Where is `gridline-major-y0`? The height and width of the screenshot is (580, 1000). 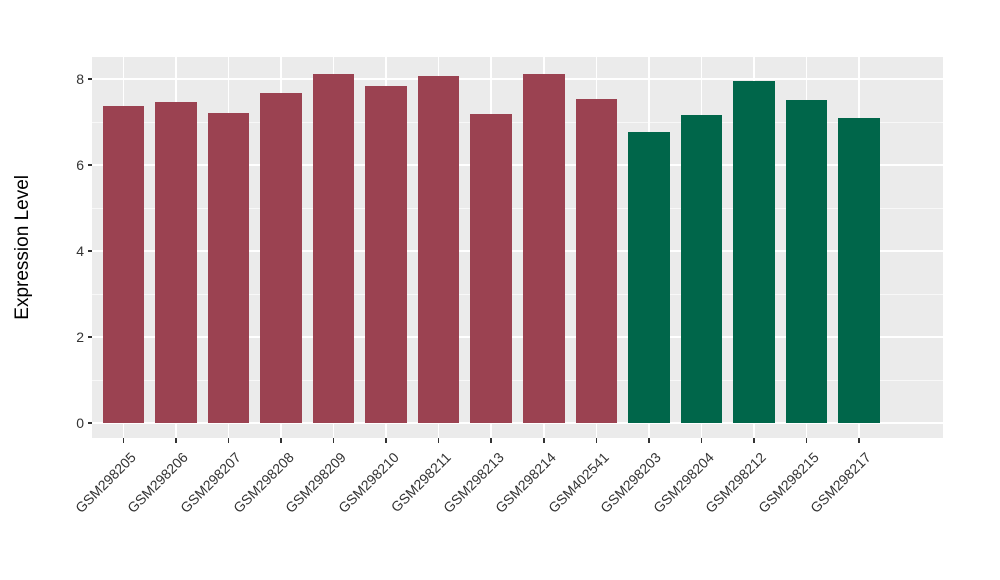
gridline-major-y0 is located at coordinates (517, 423).